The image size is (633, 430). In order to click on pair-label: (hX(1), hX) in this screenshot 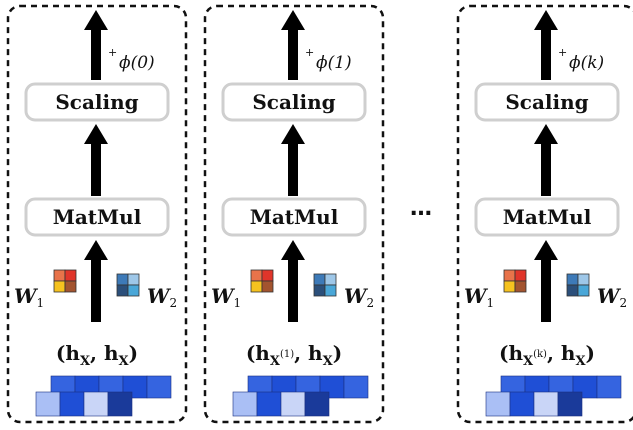, I will do `click(294, 355)`.